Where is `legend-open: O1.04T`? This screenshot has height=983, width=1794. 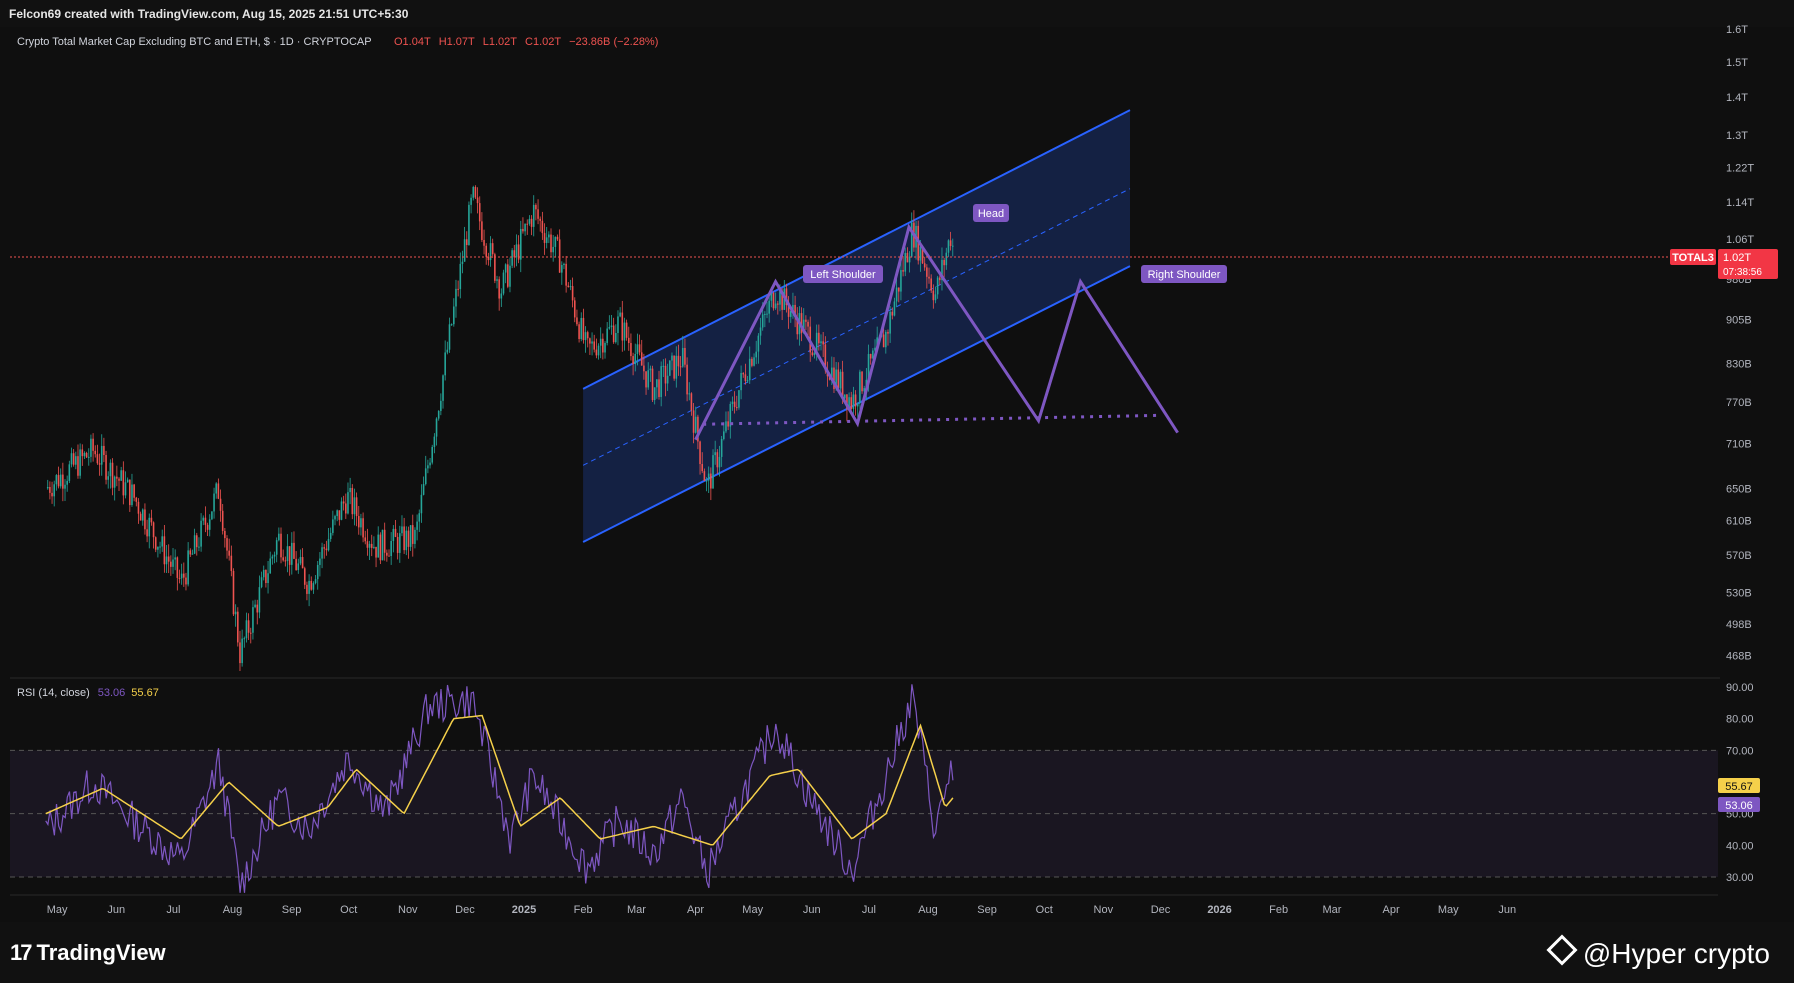
legend-open: O1.04T is located at coordinates (412, 42).